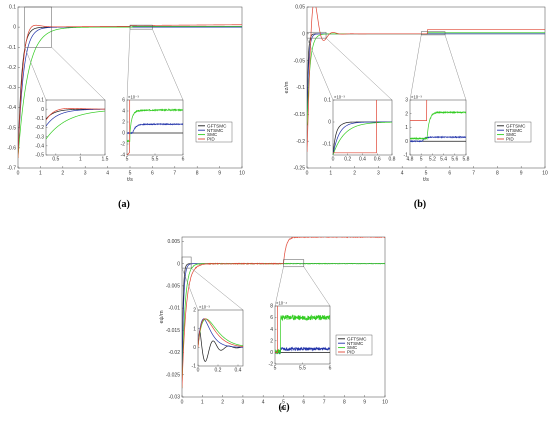 The height and width of the screenshot is (424, 550). What do you see at coordinates (173, 331) in the screenshot?
I see `y-tick-label: -0.015` at bounding box center [173, 331].